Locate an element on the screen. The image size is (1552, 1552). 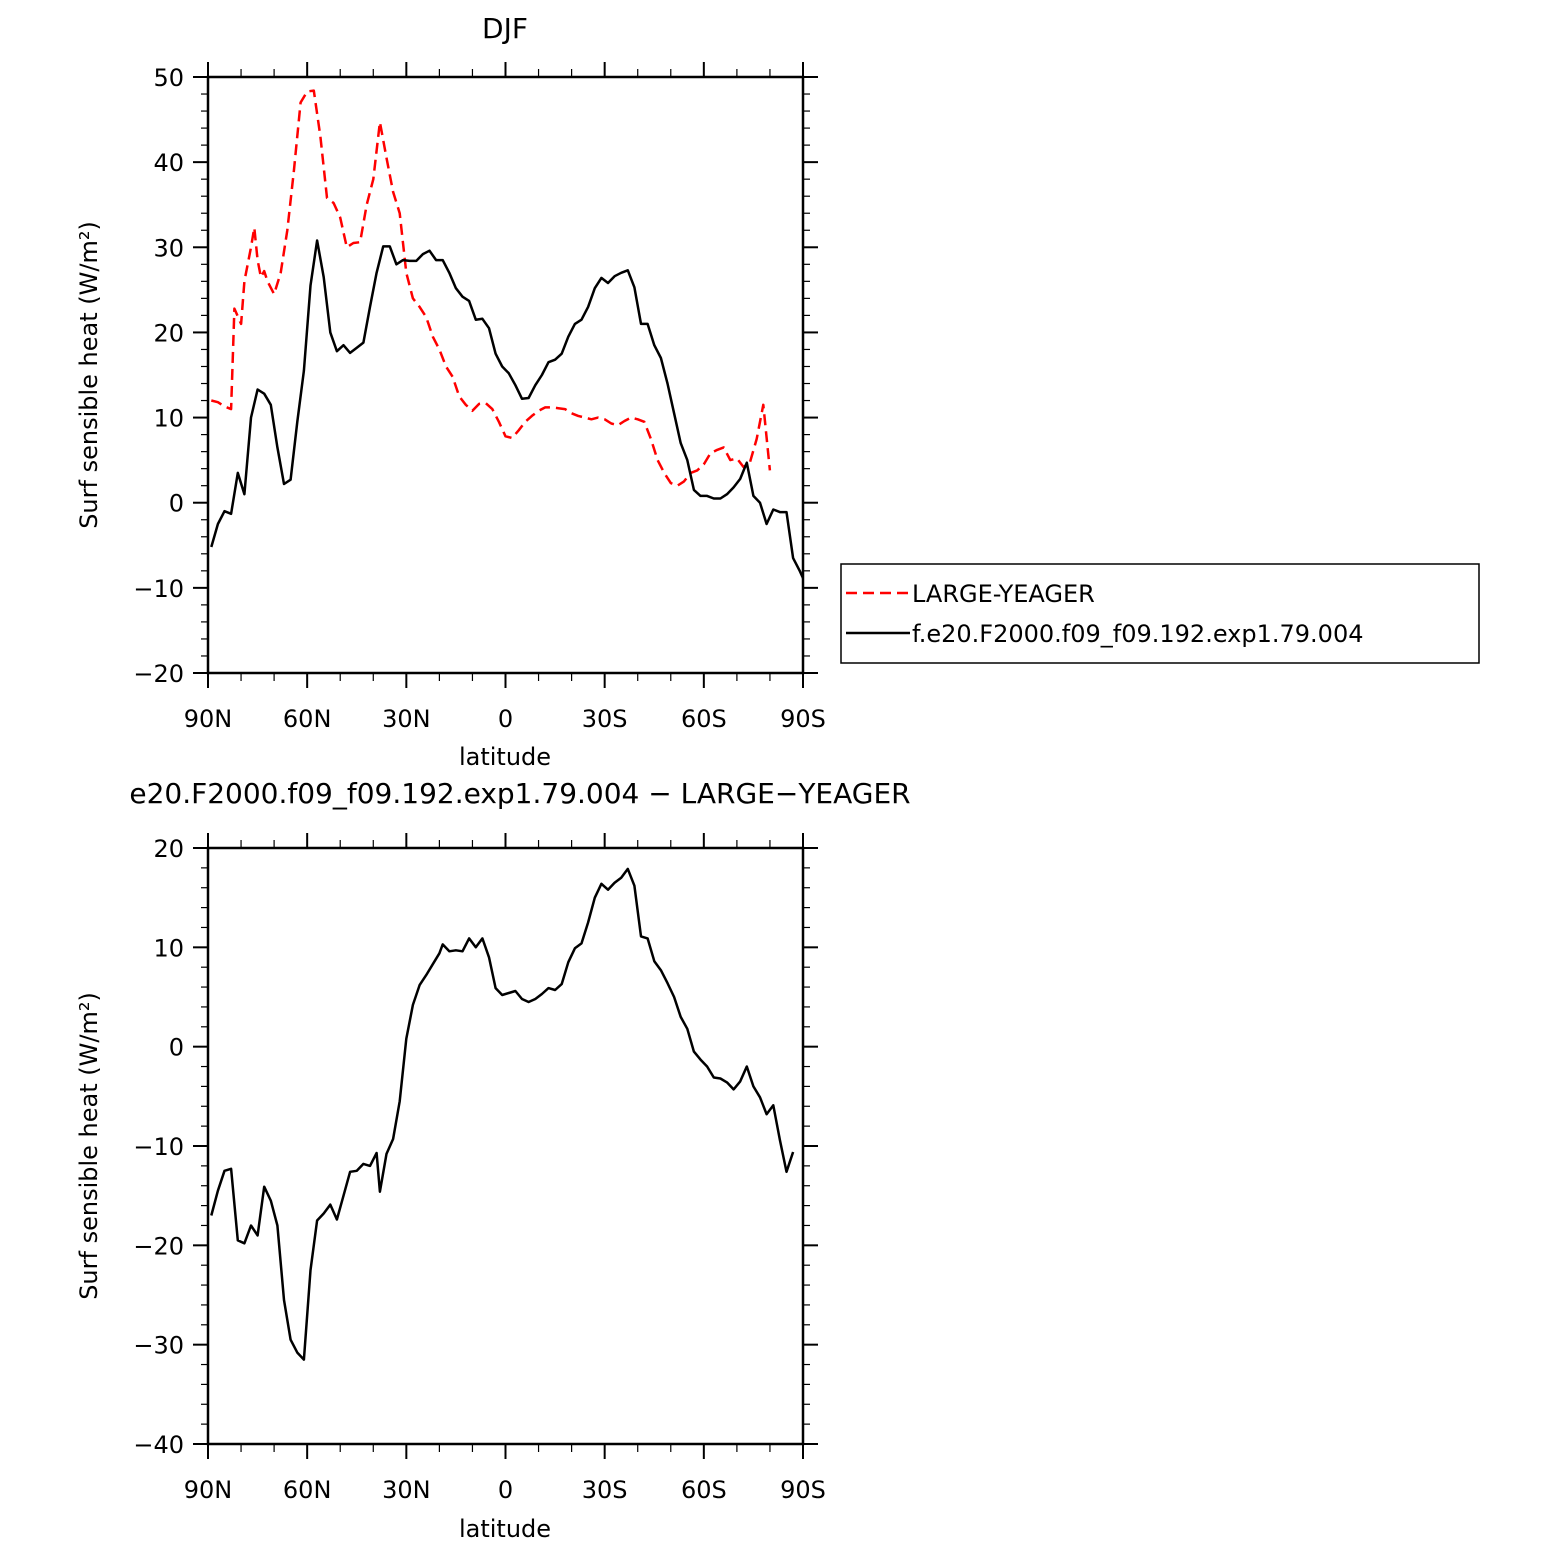
bottom-x-tick-label: 60N is located at coordinates (307, 1490).